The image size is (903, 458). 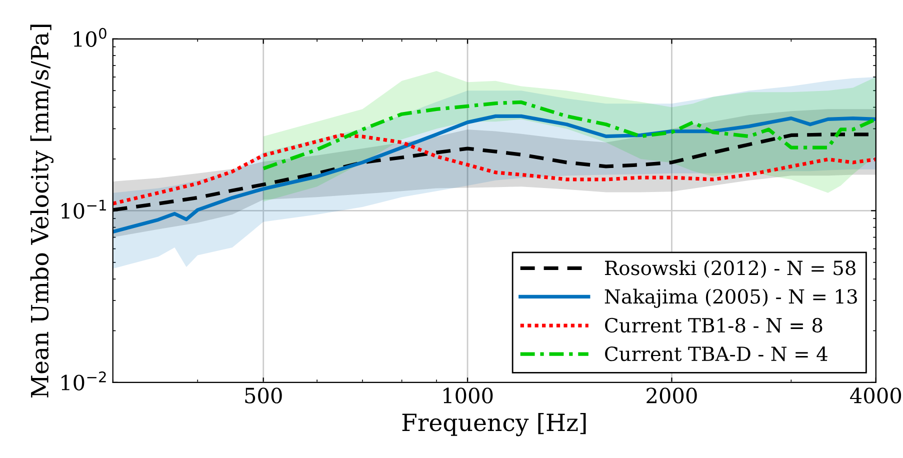 I want to click on x-tick-label: 500, so click(x=263, y=396).